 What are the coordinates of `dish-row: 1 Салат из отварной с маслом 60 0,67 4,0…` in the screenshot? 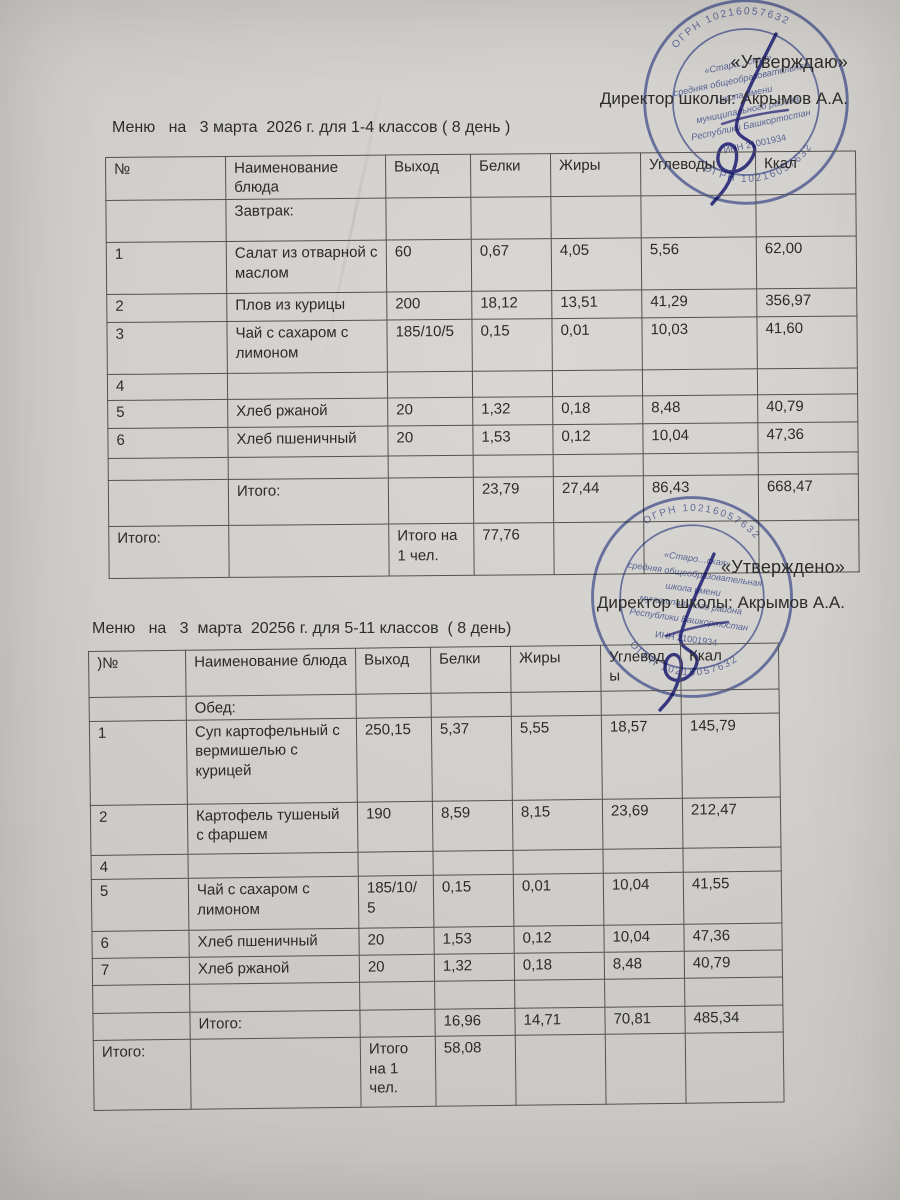 It's located at (481, 265).